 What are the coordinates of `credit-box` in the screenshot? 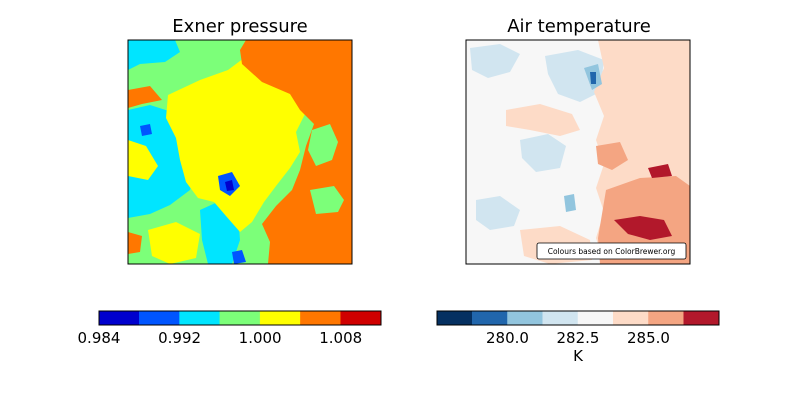 It's located at (611, 251).